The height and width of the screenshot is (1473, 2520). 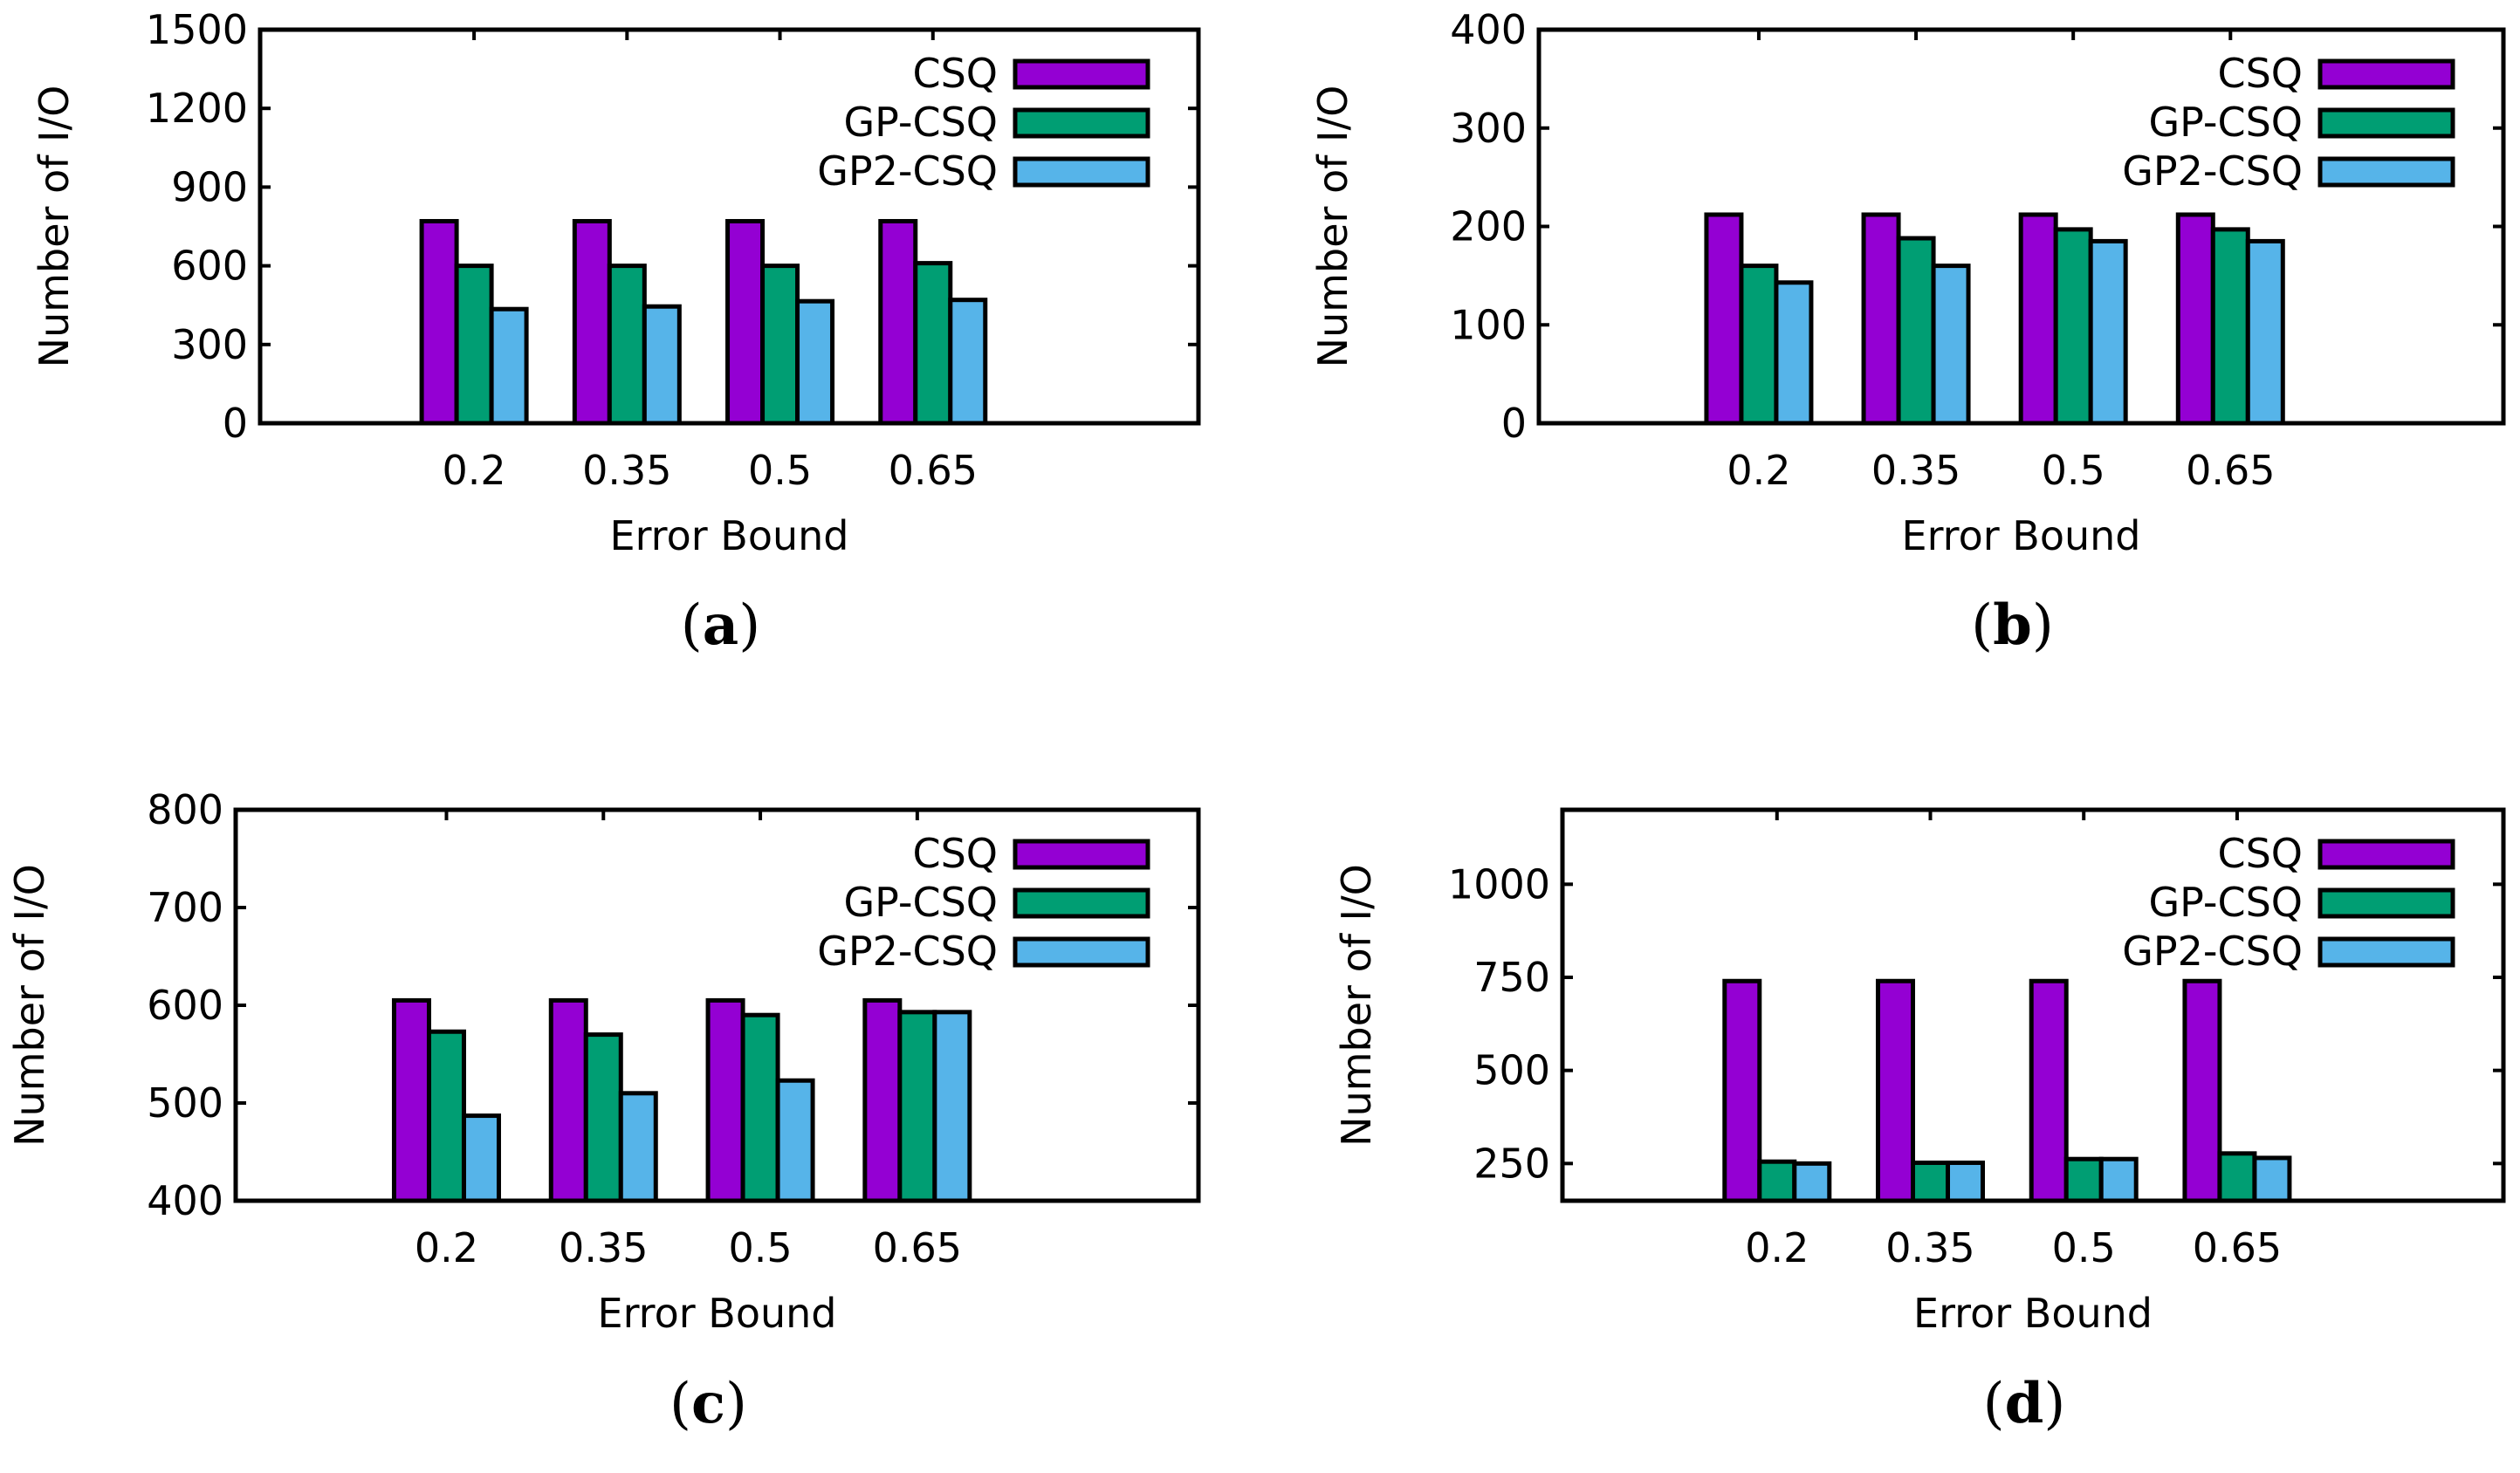 What do you see at coordinates (185, 810) in the screenshot?
I see `y-tick-label: 800` at bounding box center [185, 810].